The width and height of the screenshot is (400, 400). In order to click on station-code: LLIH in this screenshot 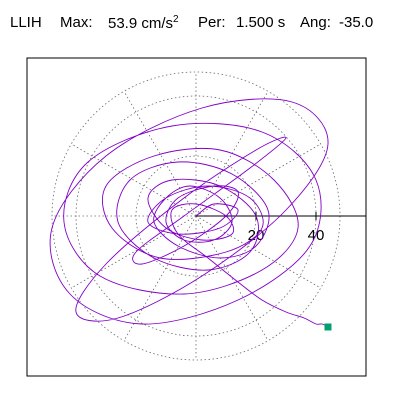, I will do `click(26, 22)`.